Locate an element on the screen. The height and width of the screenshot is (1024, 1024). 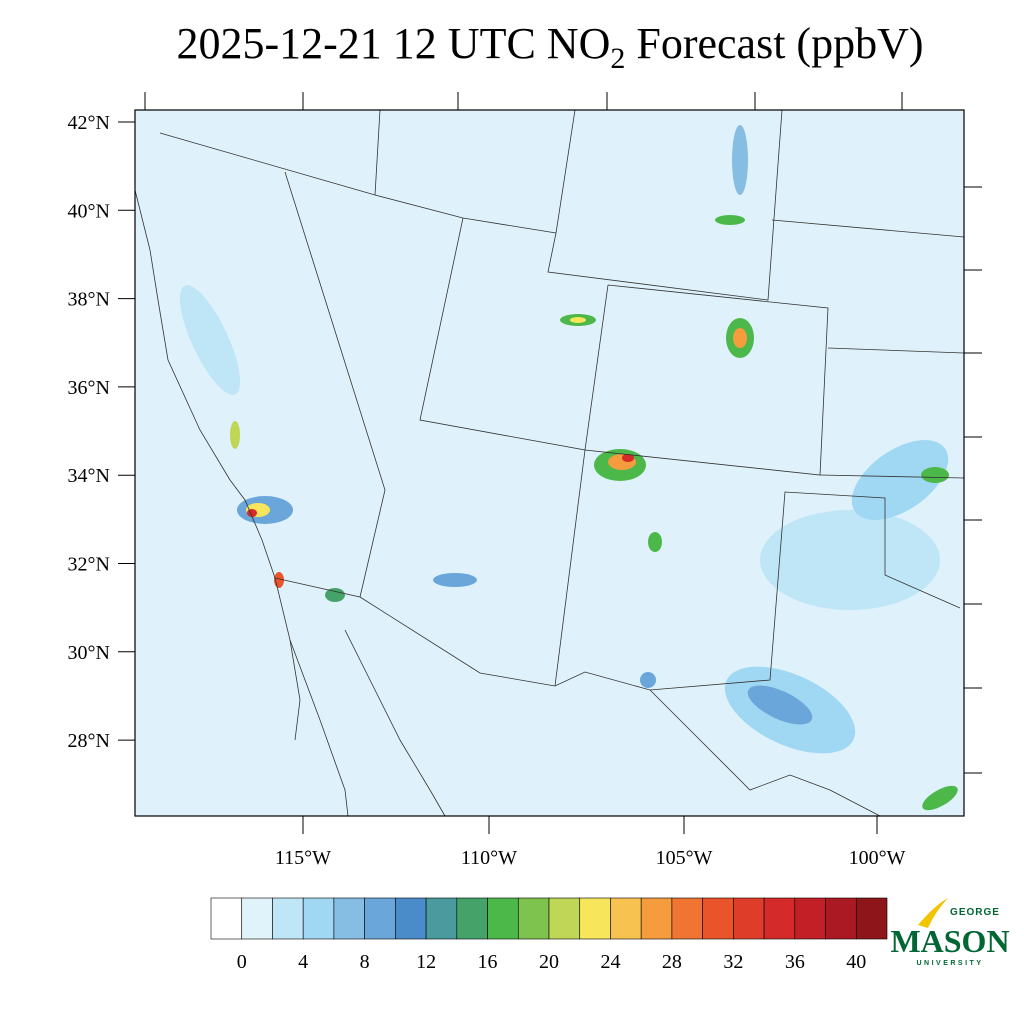
title-rest: Forecast (ppbV) is located at coordinates (774, 43).